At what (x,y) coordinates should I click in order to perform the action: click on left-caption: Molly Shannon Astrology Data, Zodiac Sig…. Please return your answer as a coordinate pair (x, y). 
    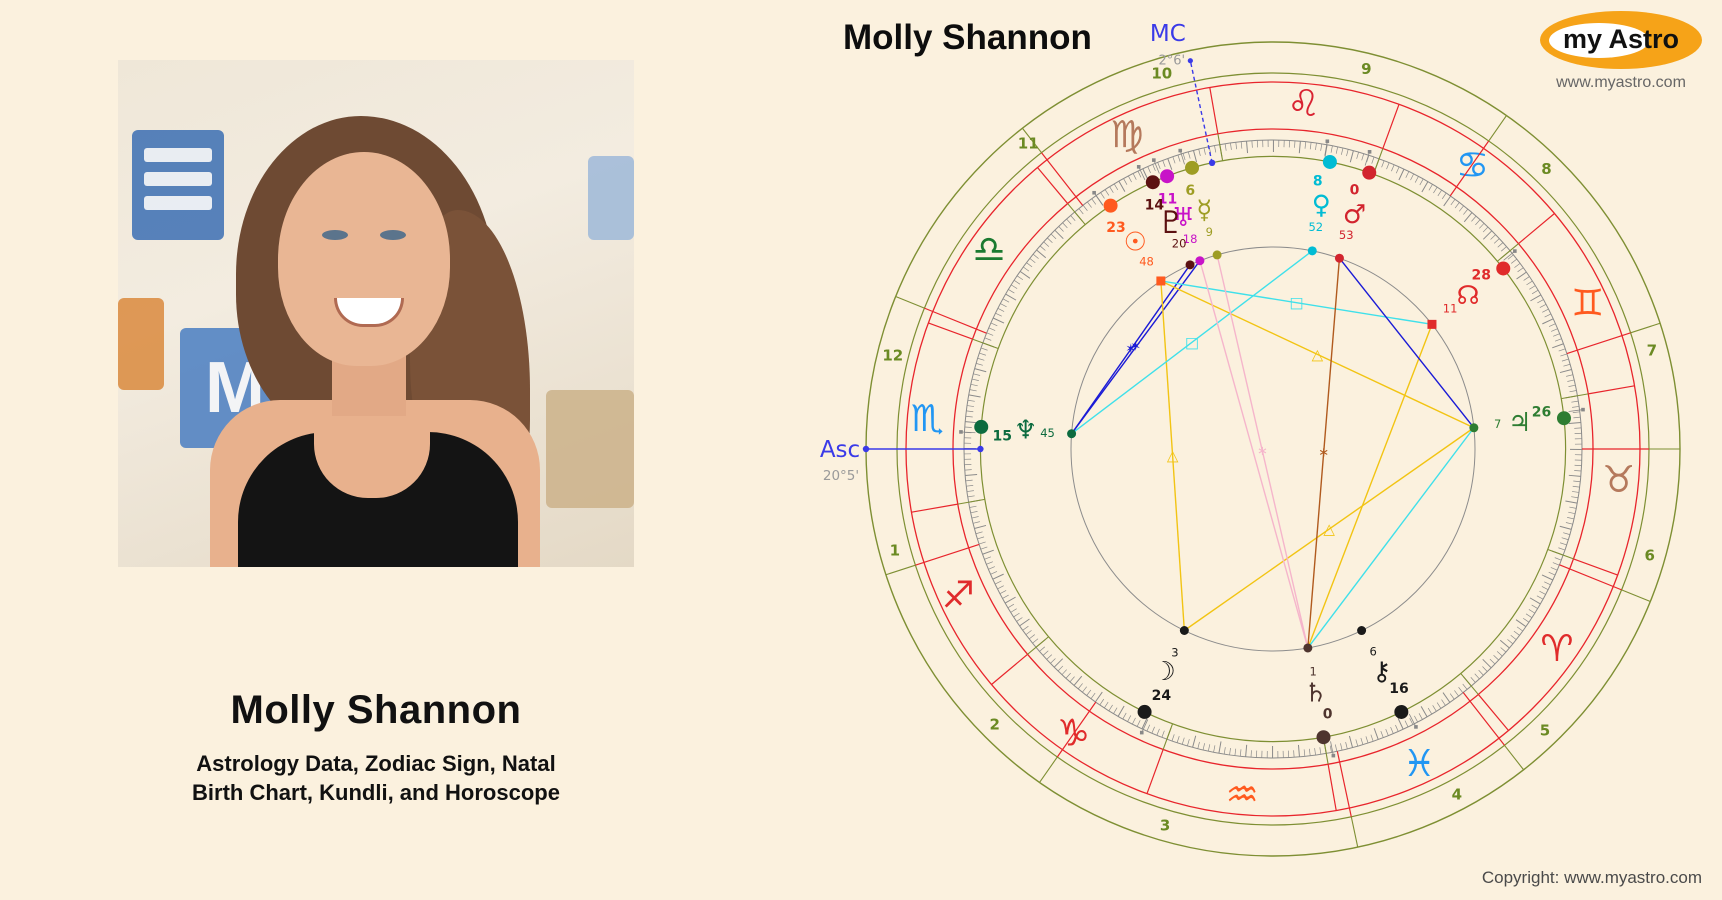
    Looking at the image, I should click on (376, 747).